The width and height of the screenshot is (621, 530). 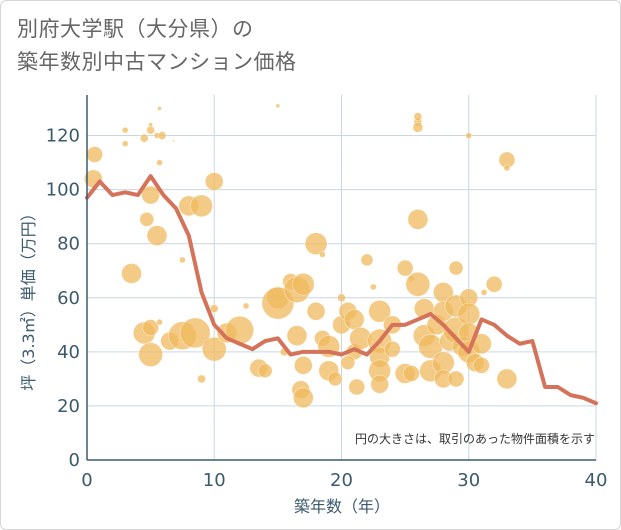 I want to click on y-tick-label: 0, so click(x=74, y=460).